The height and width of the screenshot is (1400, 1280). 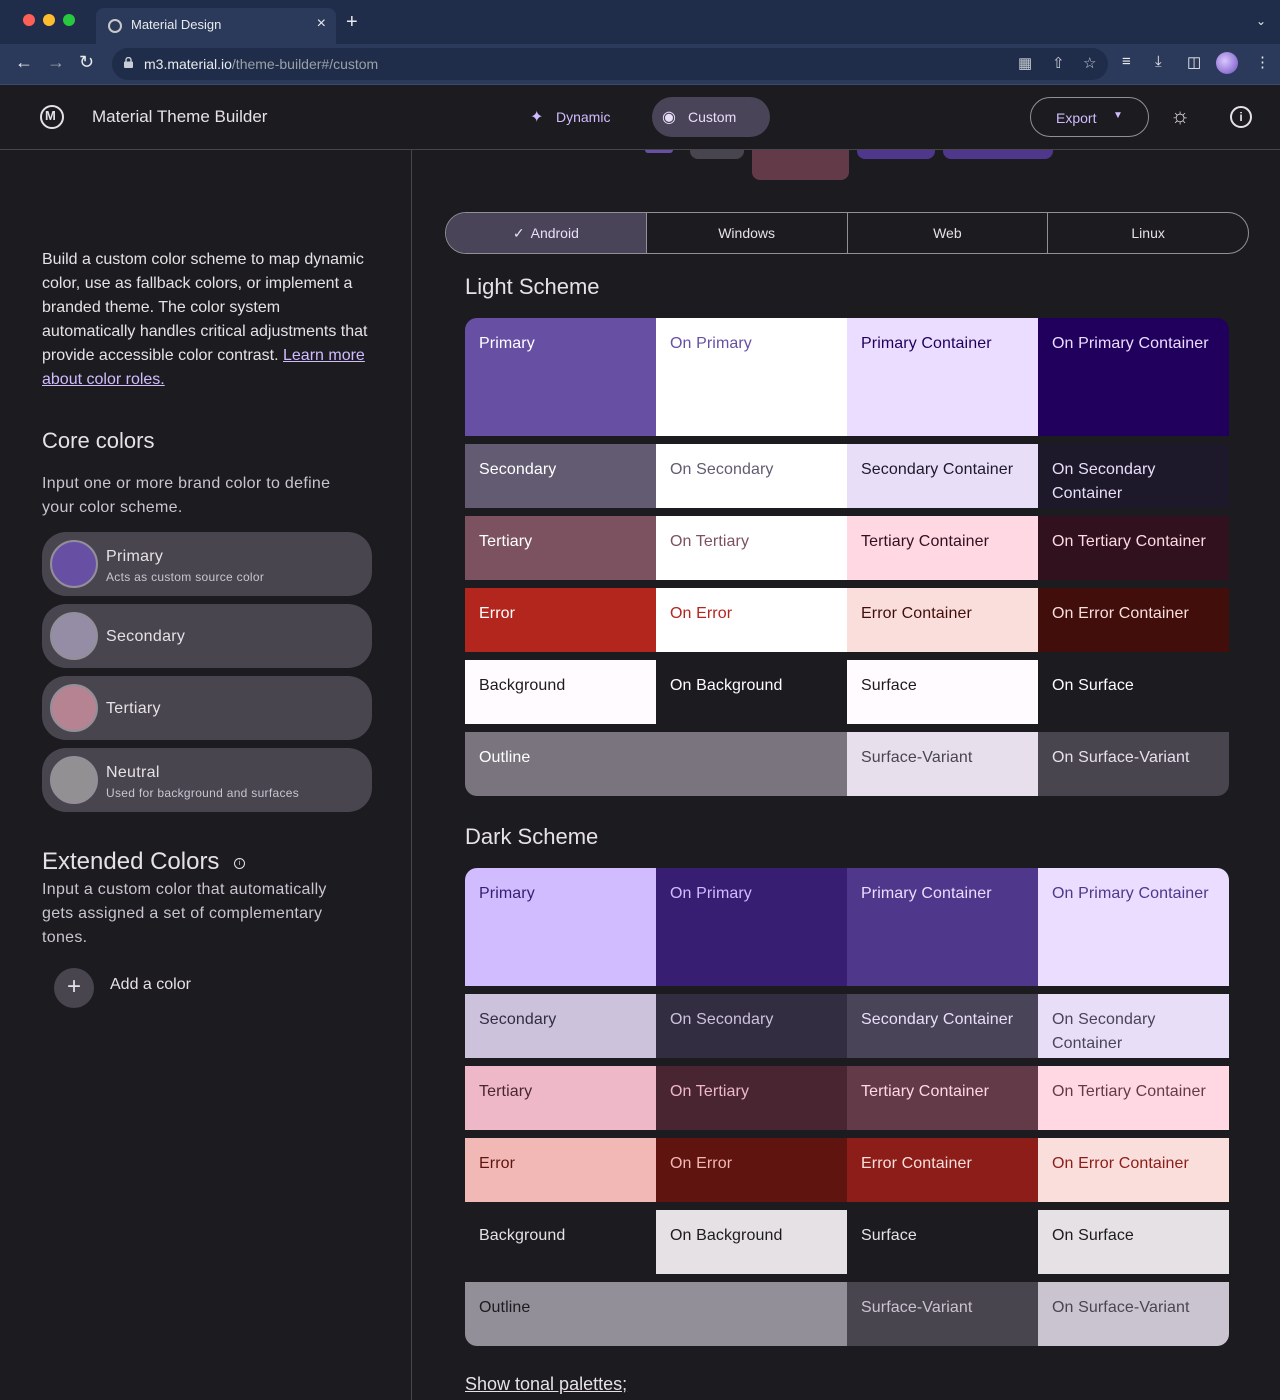 I want to click on custom-mode-button: ◉ Custom, so click(x=711, y=117).